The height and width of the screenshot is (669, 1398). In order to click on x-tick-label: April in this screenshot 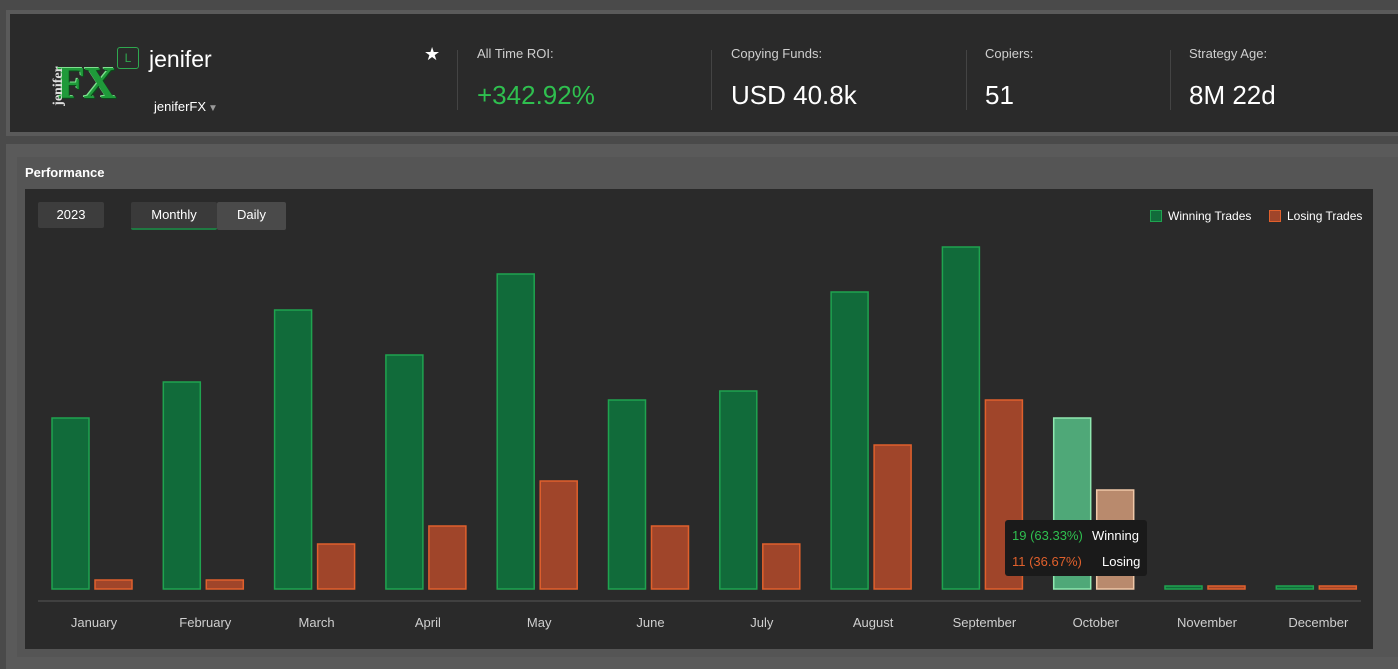, I will do `click(428, 622)`.